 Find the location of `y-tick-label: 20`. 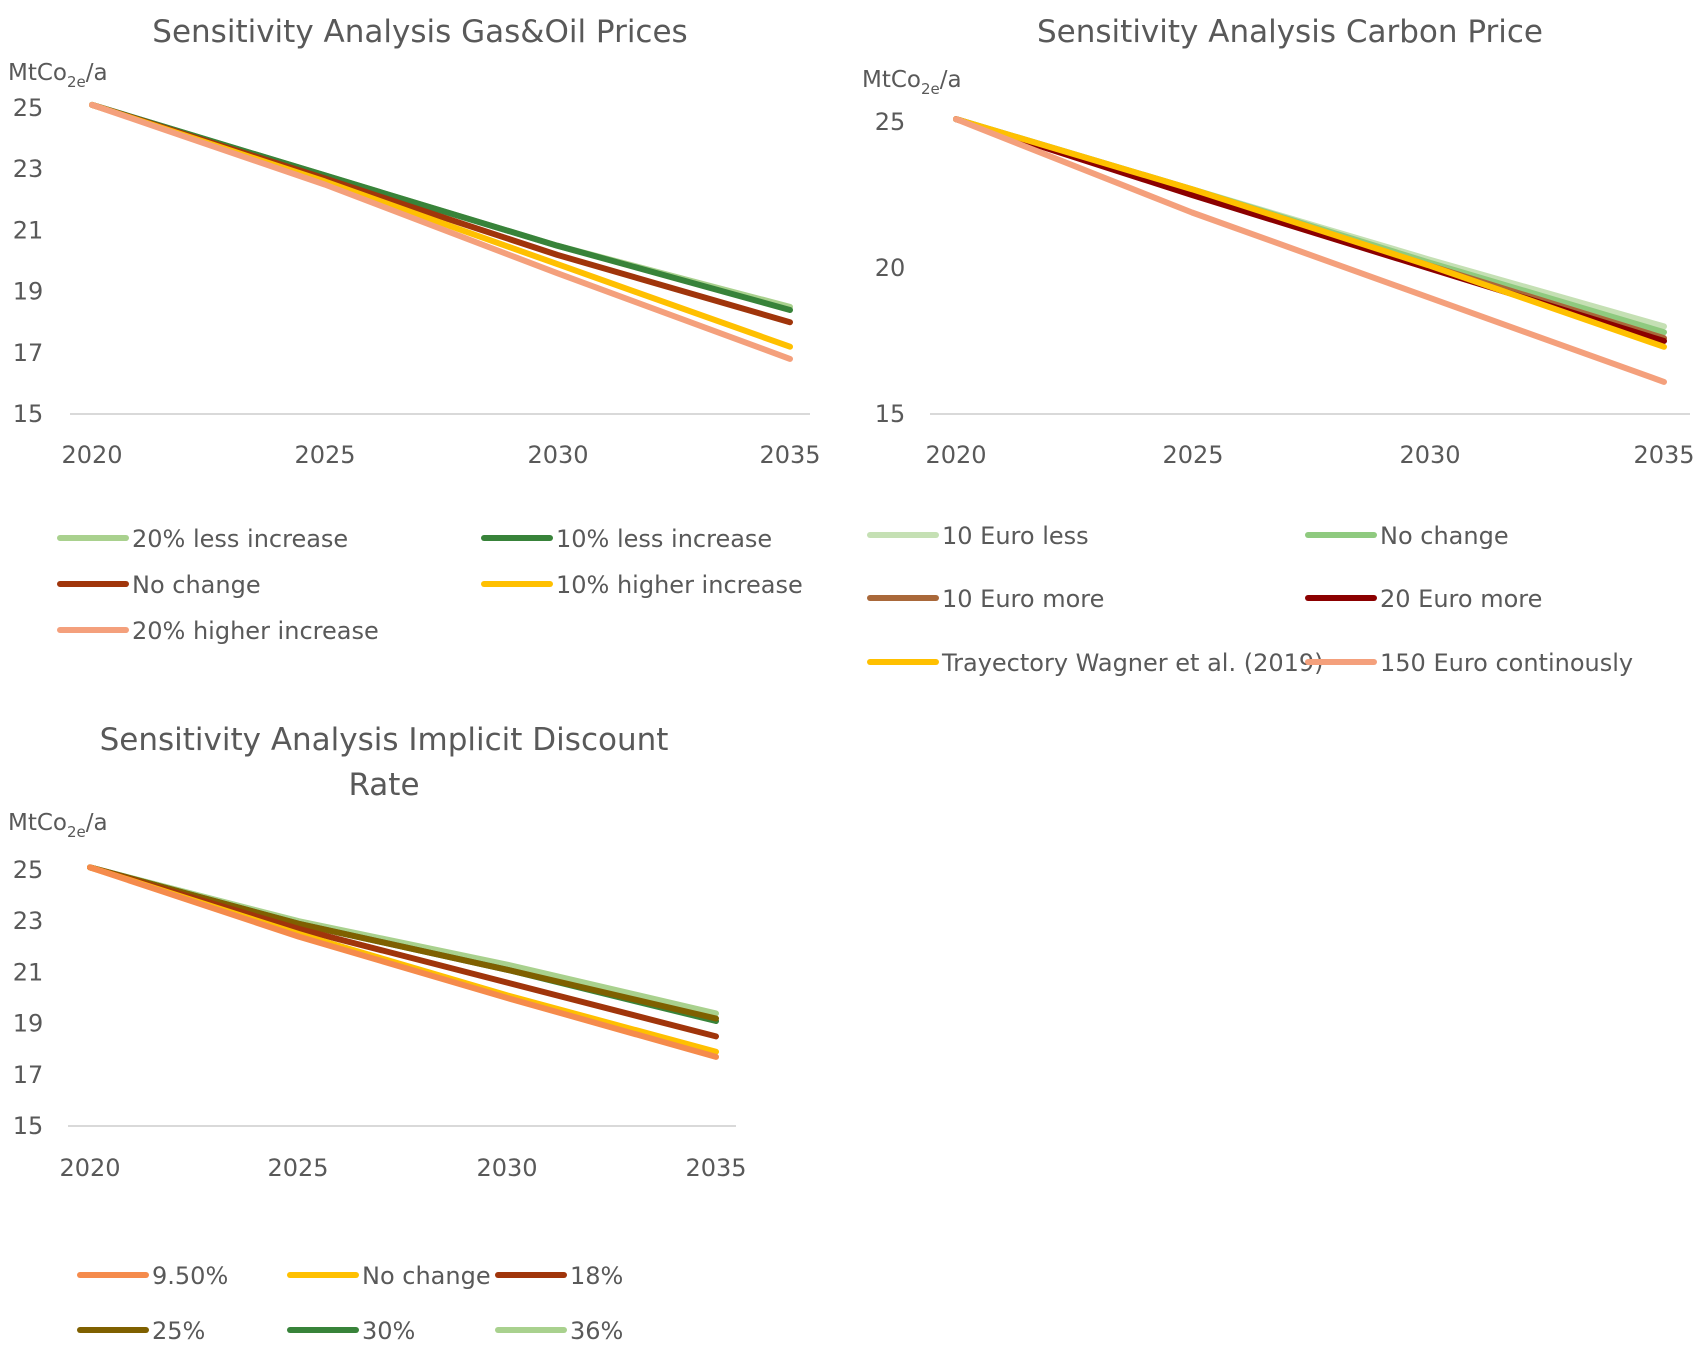

y-tick-label: 20 is located at coordinates (890, 268).